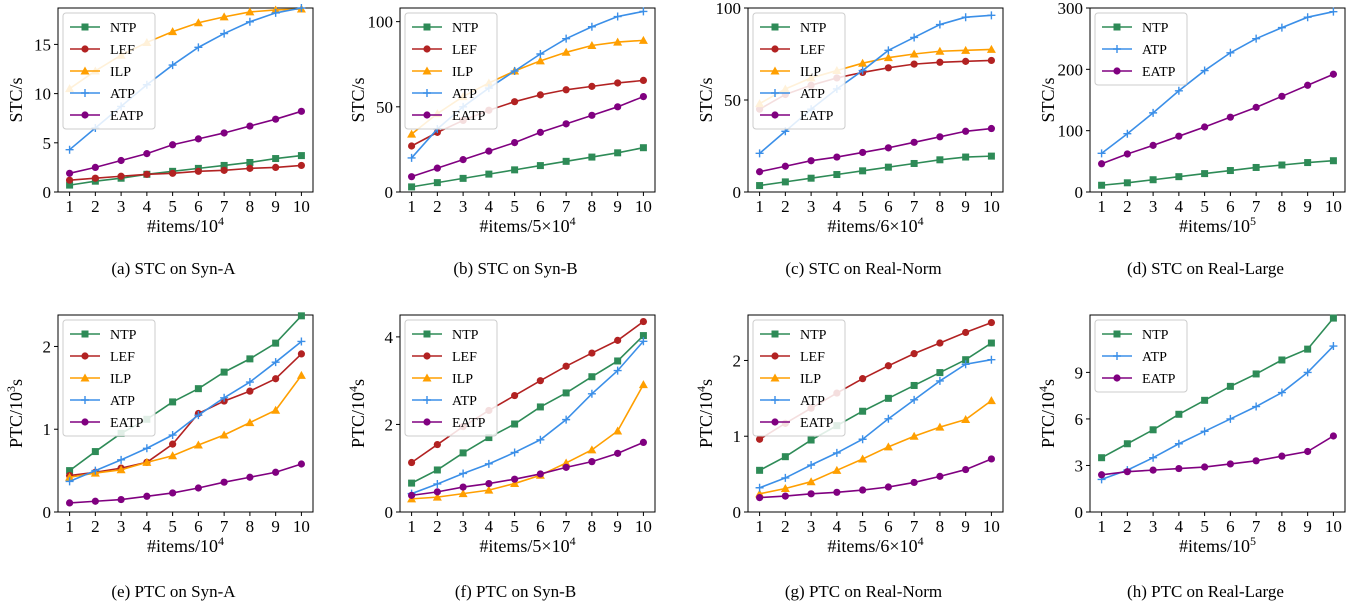 This screenshot has height=612, width=1356. I want to click on legend: NTP ATP EATP, so click(1141, 356).